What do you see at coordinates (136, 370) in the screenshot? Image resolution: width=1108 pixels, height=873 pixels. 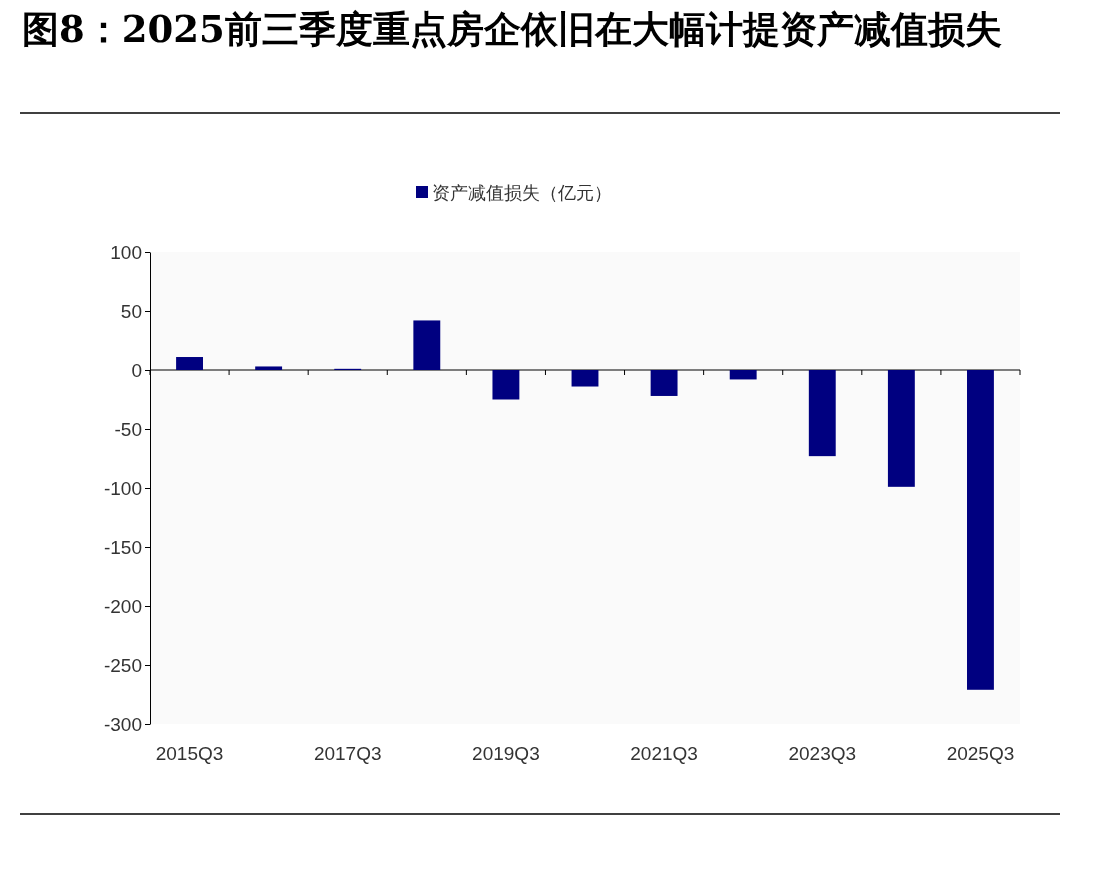 I see `y-tick-label: 0` at bounding box center [136, 370].